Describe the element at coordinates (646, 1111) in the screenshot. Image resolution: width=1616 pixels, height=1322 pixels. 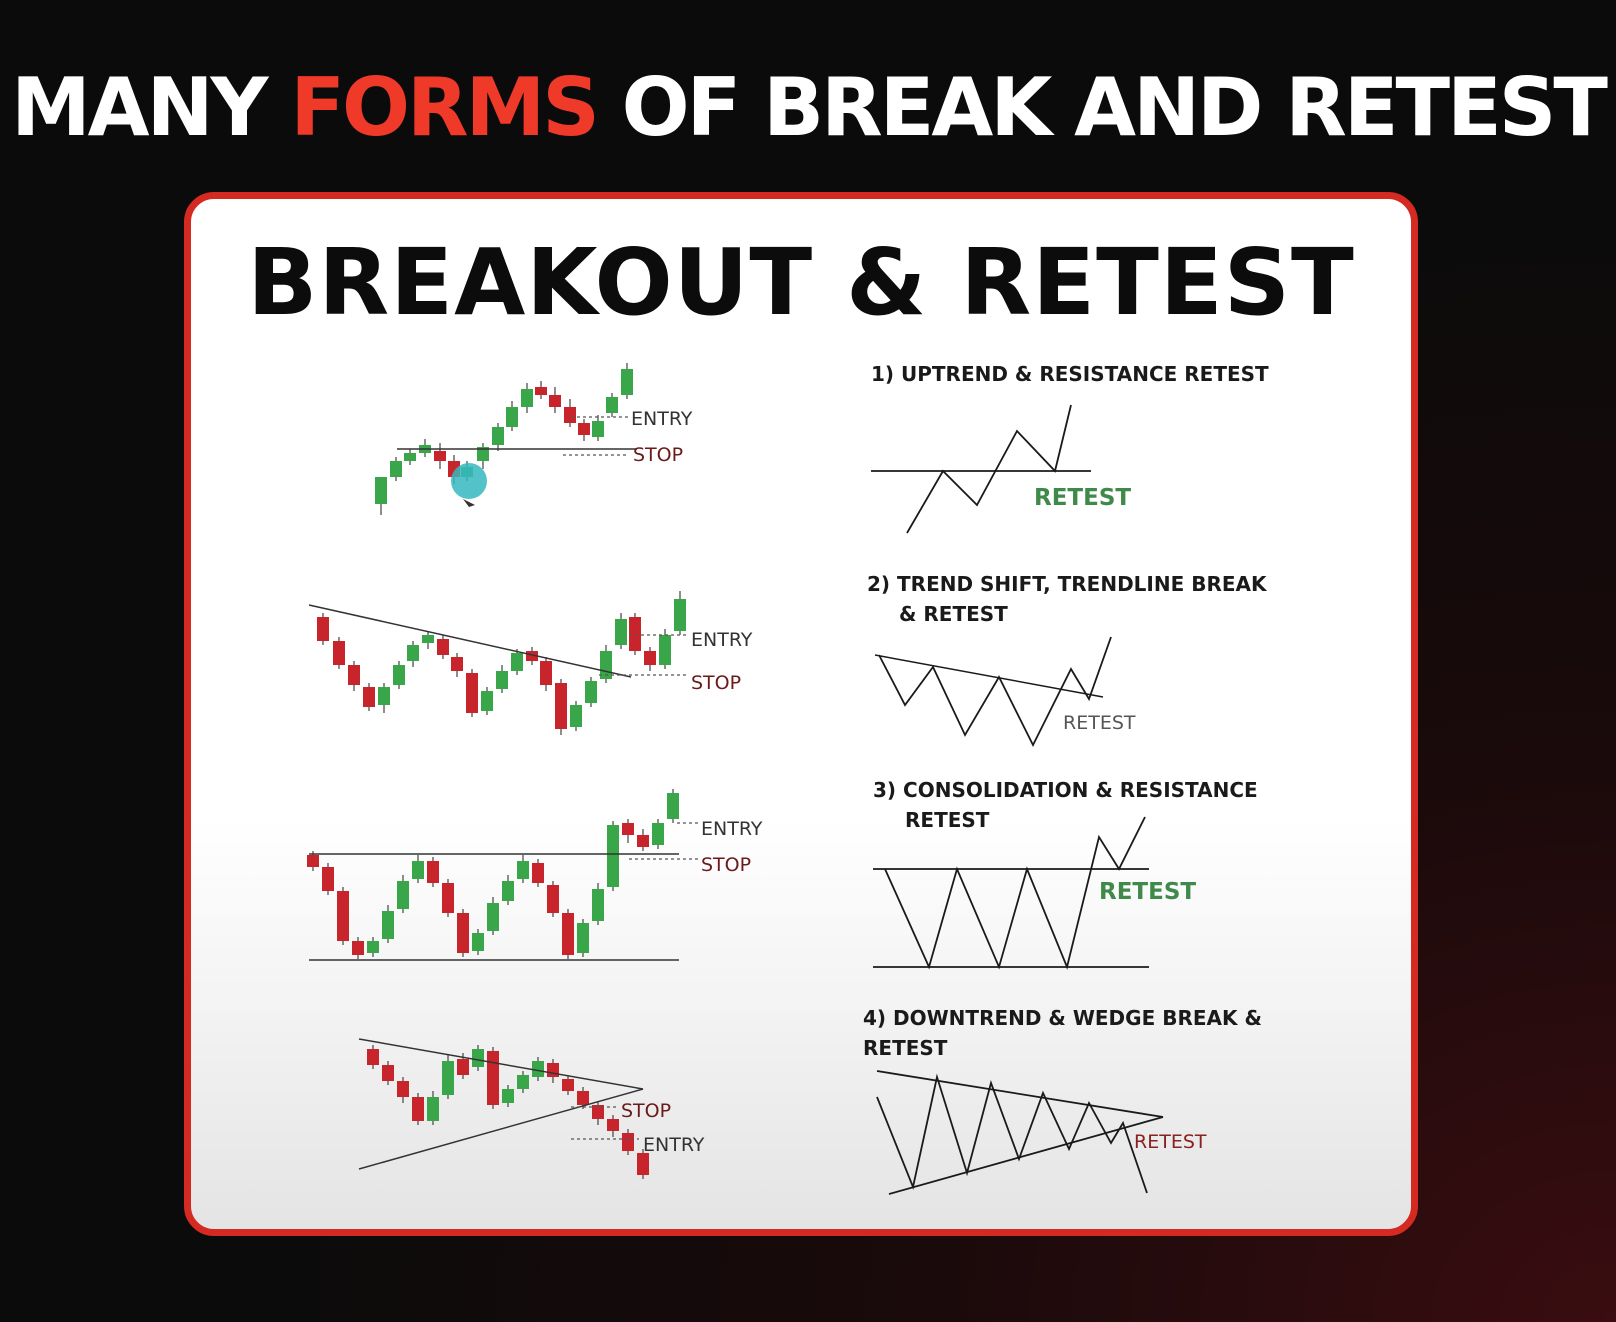
I see `stop-label-4: STOP` at that location.